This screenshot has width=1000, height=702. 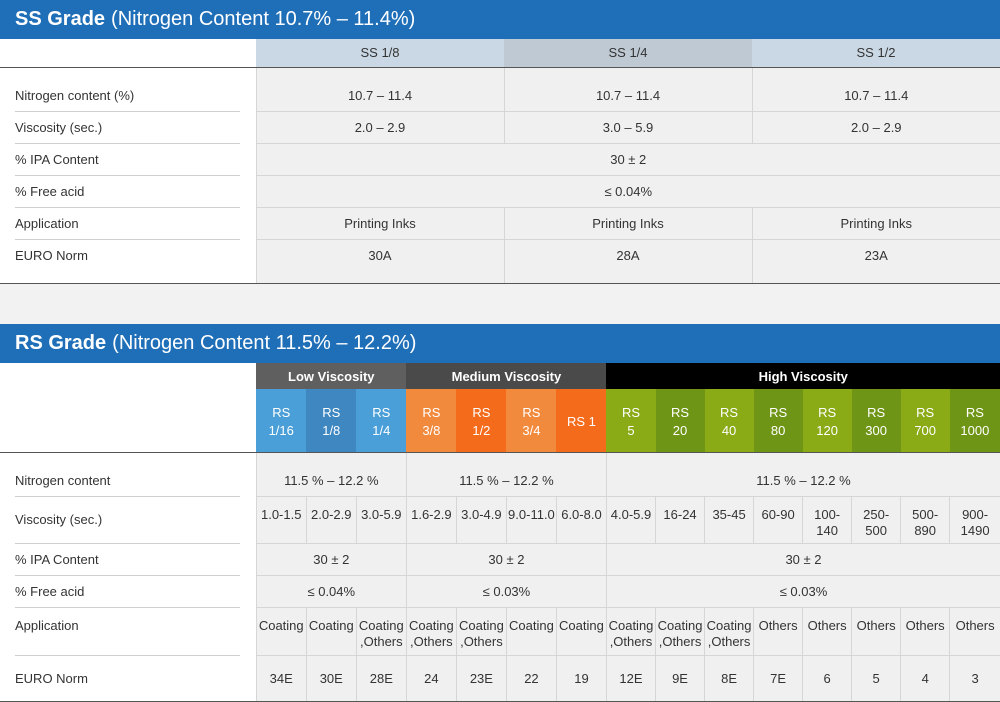 I want to click on grade-header: RS 1/2, so click(x=481, y=421).